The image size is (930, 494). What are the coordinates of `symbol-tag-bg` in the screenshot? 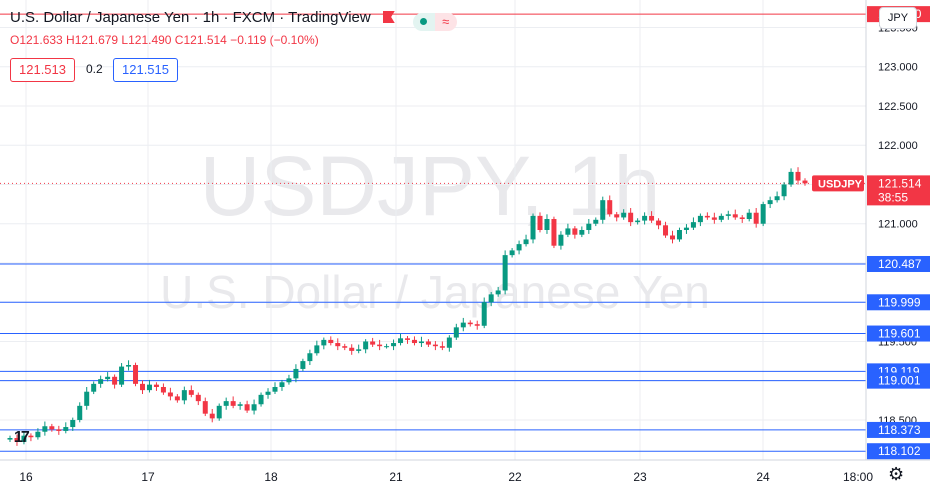 It's located at (838, 183).